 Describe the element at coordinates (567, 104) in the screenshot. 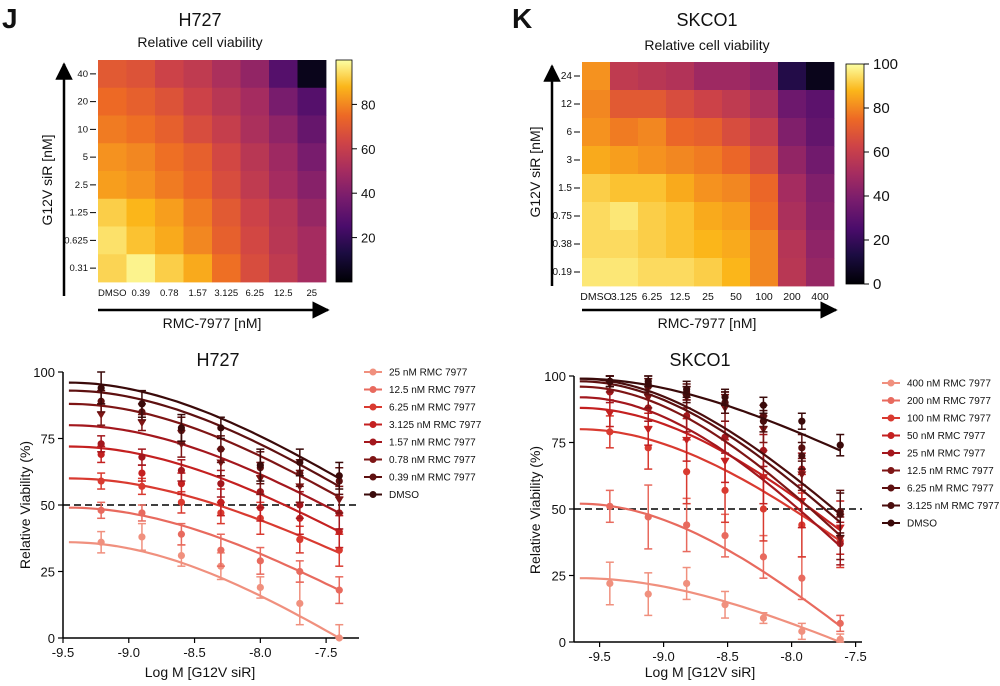

I see `y-tick-label: 12` at that location.